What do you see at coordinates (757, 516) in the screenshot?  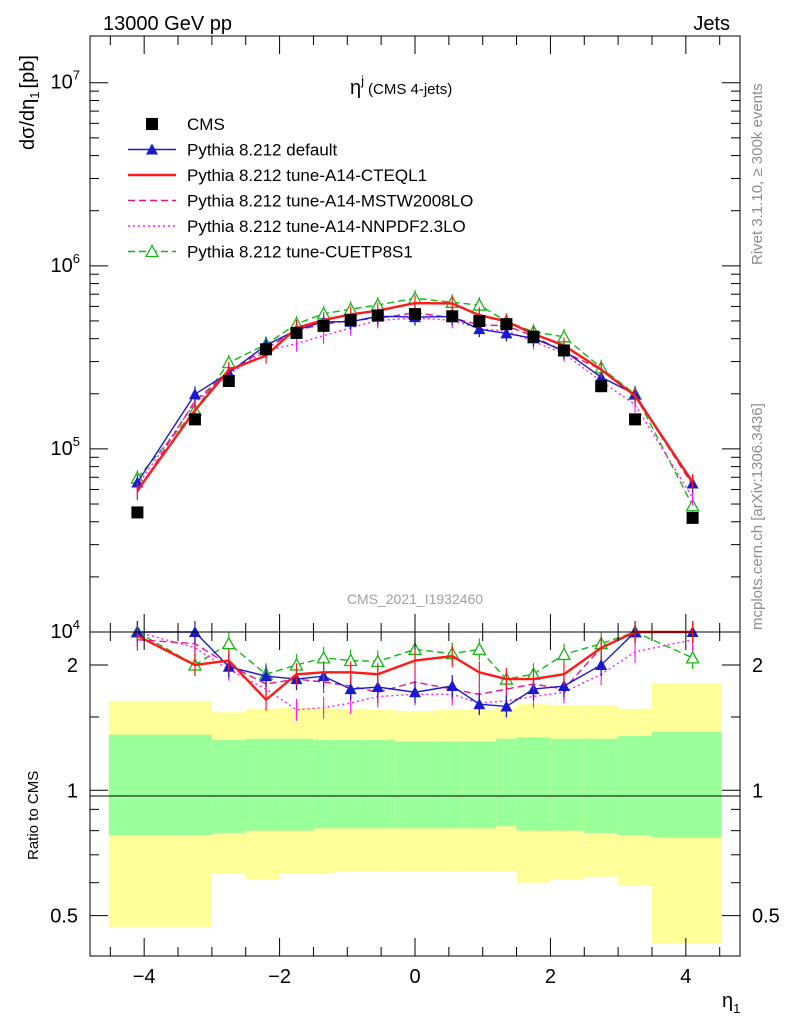 I see `mcplots-label: mcplots.cern.ch [arXiv:1306.3436]` at bounding box center [757, 516].